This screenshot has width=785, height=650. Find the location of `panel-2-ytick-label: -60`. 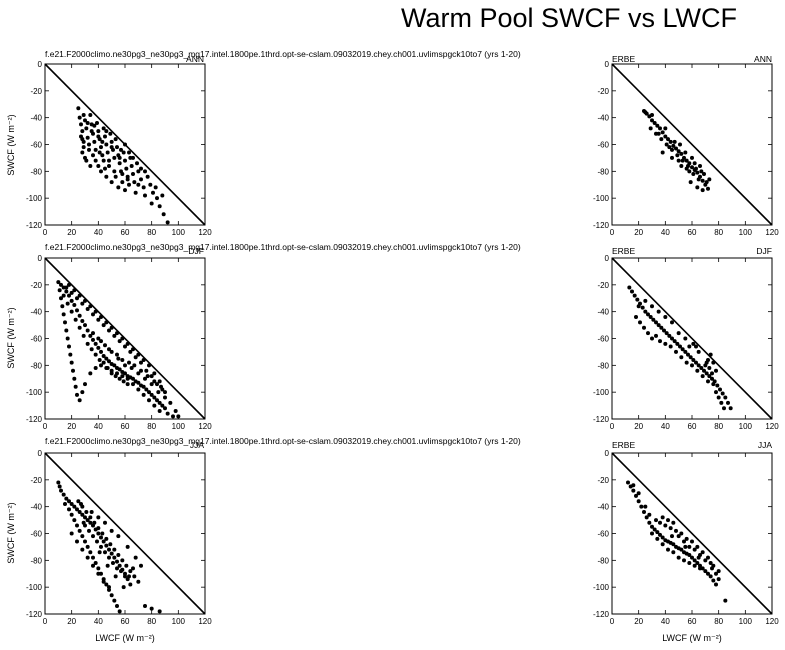

panel-2-ytick-label: -60 is located at coordinates (36, 339).